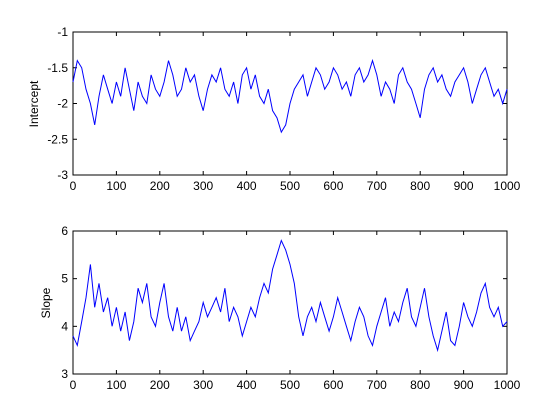  Describe the element at coordinates (62, 104) in the screenshot. I see `intercept-y-tick-label: -2` at that location.